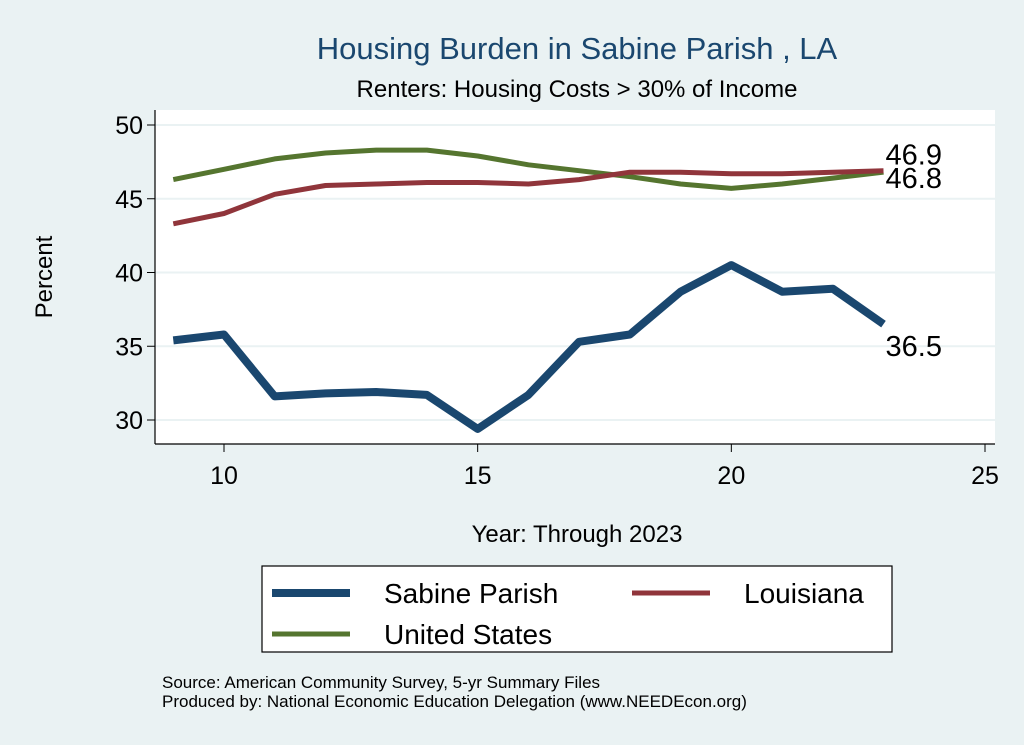 Image resolution: width=1024 pixels, height=745 pixels. Describe the element at coordinates (577, 609) in the screenshot. I see `legend: Sabine Parish Louisiana United States` at that location.